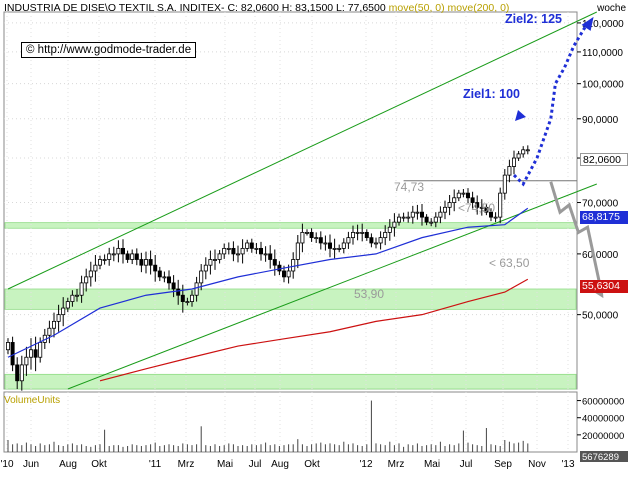 The height and width of the screenshot is (477, 632). What do you see at coordinates (290, 422) in the screenshot?
I see `volume-plot-frame` at bounding box center [290, 422].